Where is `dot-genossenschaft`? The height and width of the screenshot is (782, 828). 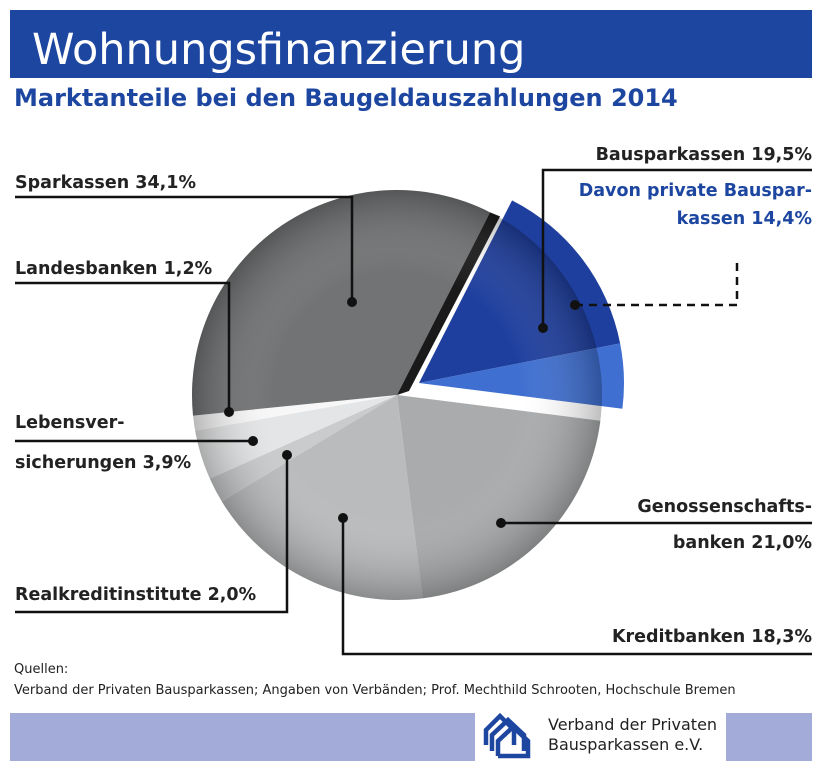
dot-genossenschaft is located at coordinates (501, 523).